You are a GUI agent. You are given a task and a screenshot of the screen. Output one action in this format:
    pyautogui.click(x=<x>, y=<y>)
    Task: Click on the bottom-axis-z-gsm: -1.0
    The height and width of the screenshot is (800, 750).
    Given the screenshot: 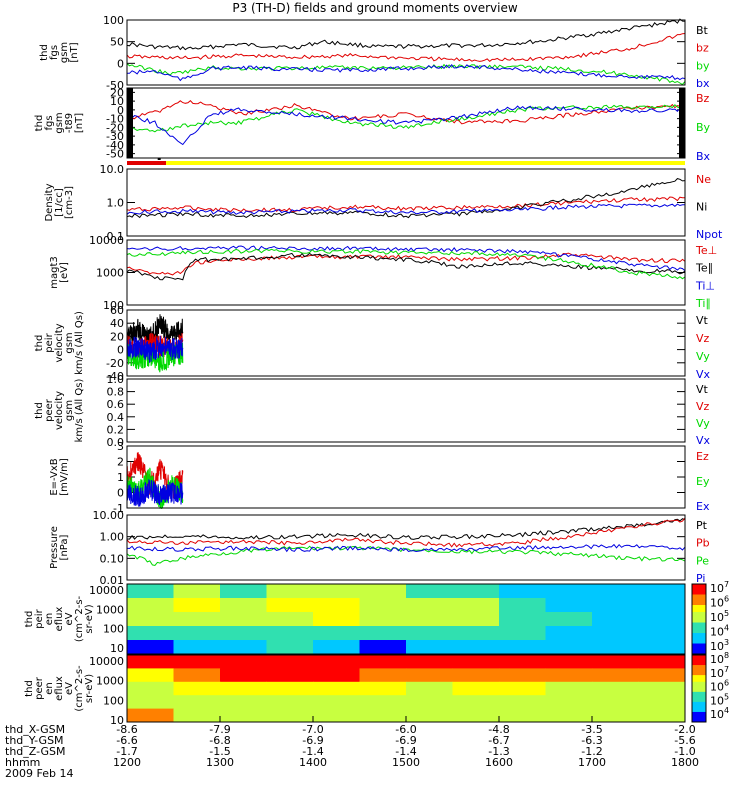 What is the action you would take?
    pyautogui.click(x=684, y=751)
    